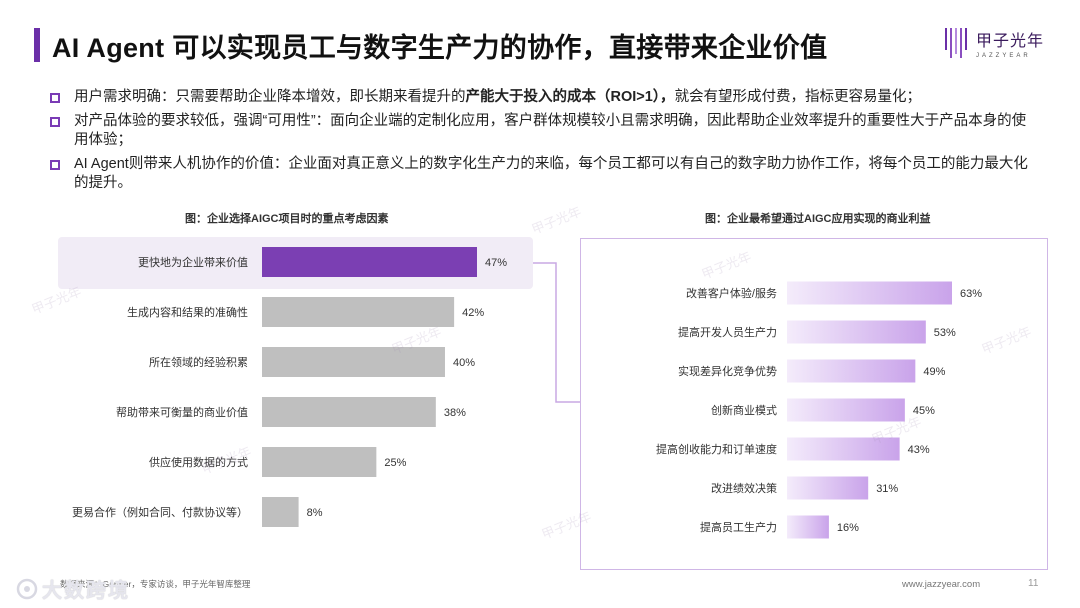 The height and width of the screenshot is (608, 1080). I want to click on data-label: 8%, so click(315, 513).